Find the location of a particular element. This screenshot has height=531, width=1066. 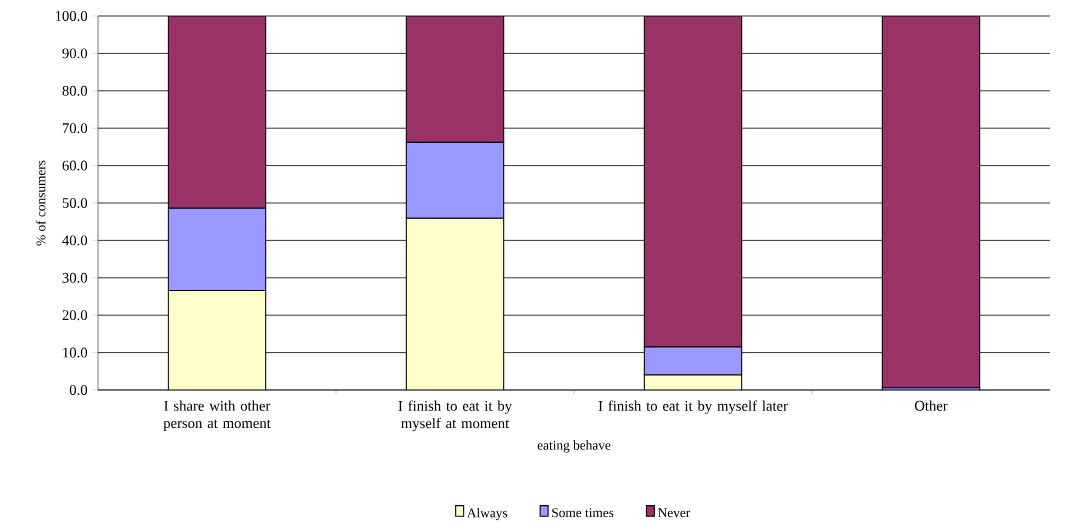

y-tick-label: 60.0 is located at coordinates (75, 165).